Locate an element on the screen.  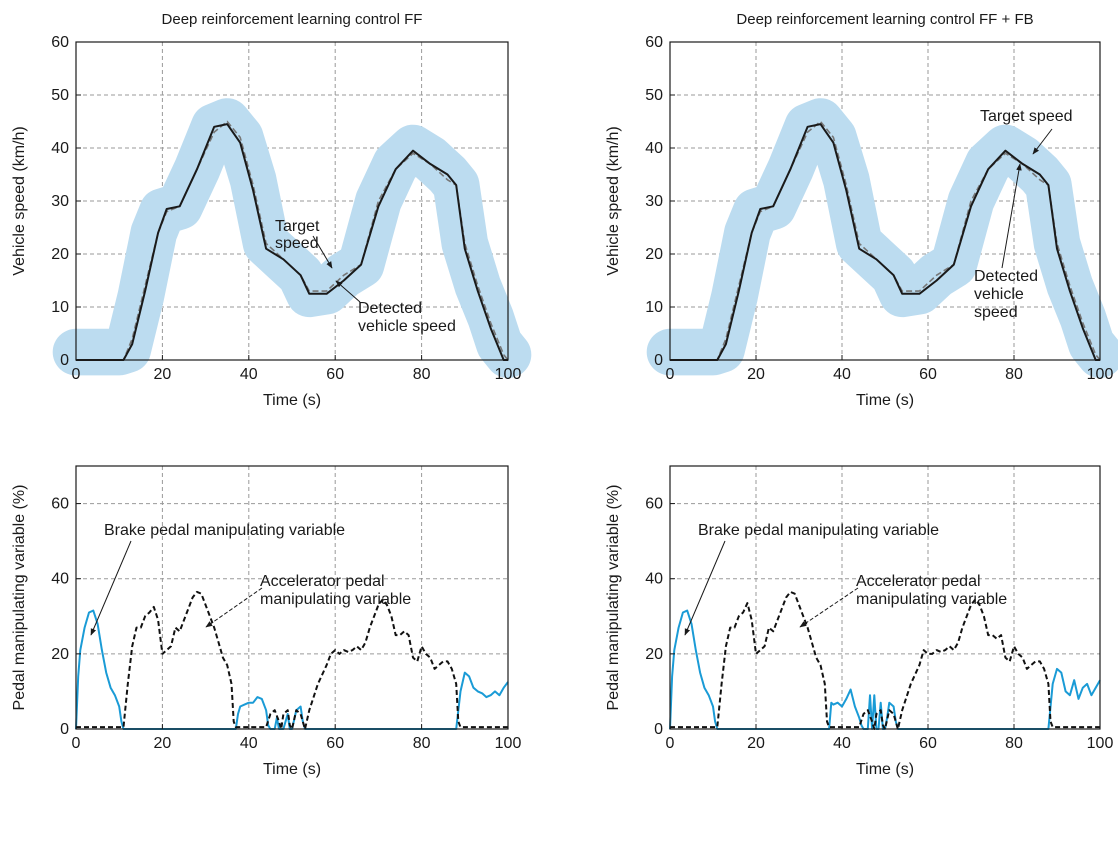
chart-title: Deep reinforcement learning control FF is located at coordinates (292, 19).